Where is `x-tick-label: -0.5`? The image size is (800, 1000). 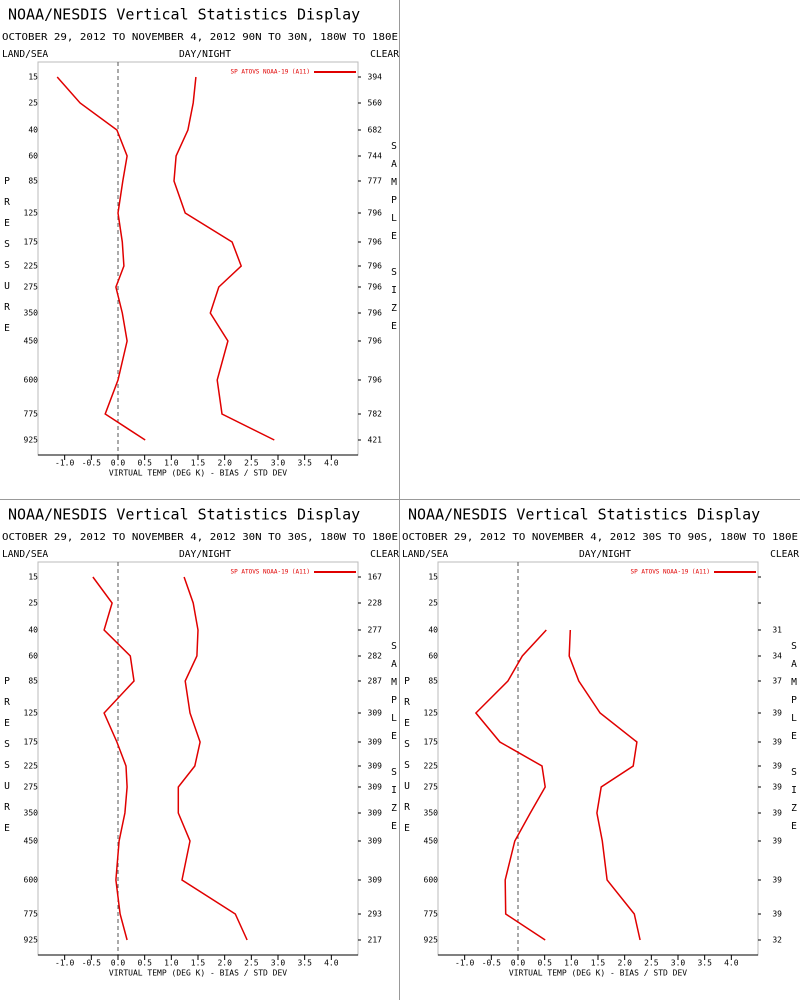 x-tick-label: -0.5 is located at coordinates (91, 463).